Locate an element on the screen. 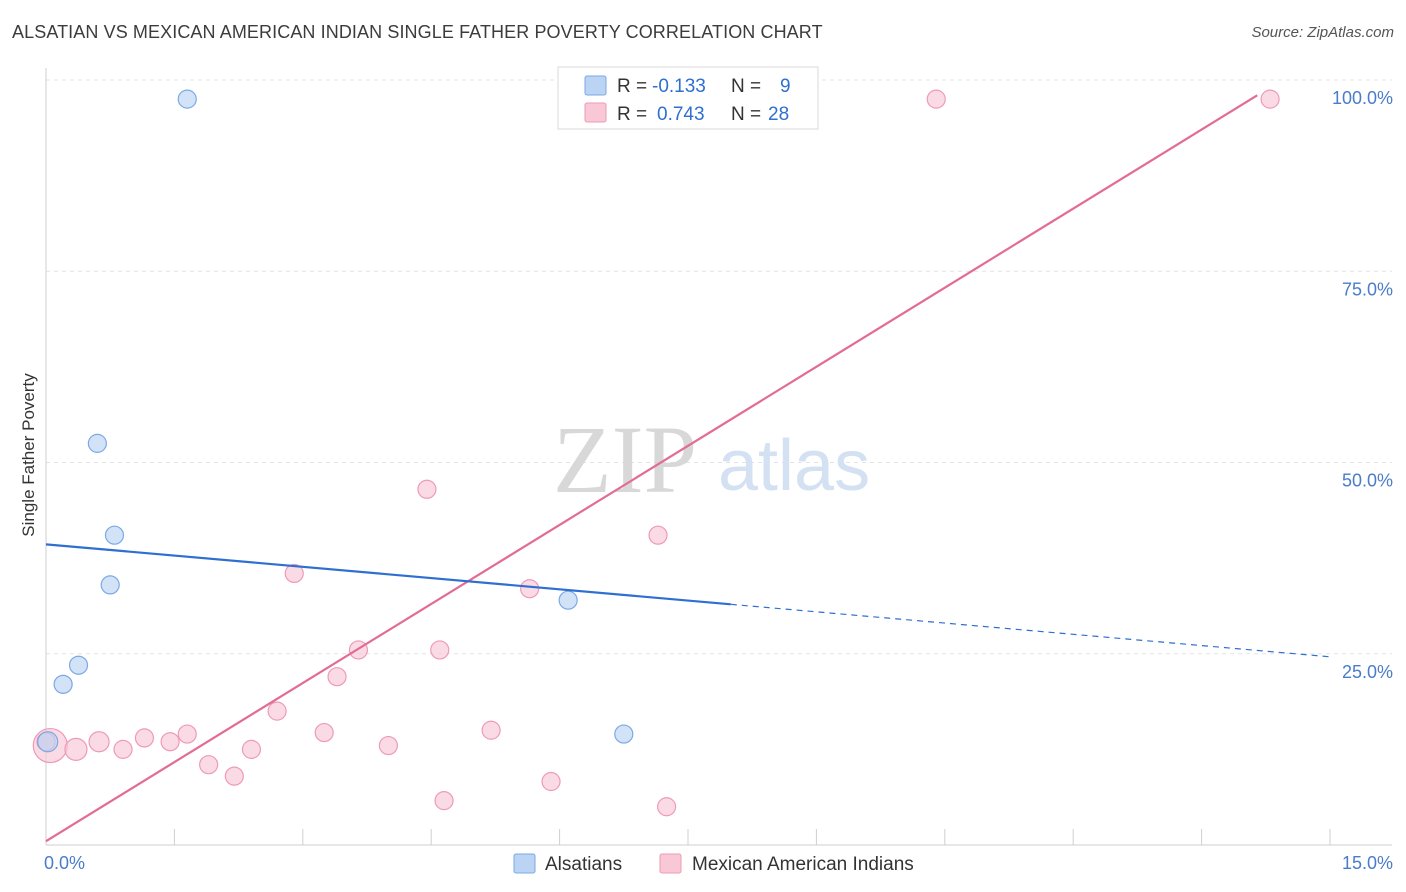  stats-r-value-alsatians: -0.133 is located at coordinates (679, 86).